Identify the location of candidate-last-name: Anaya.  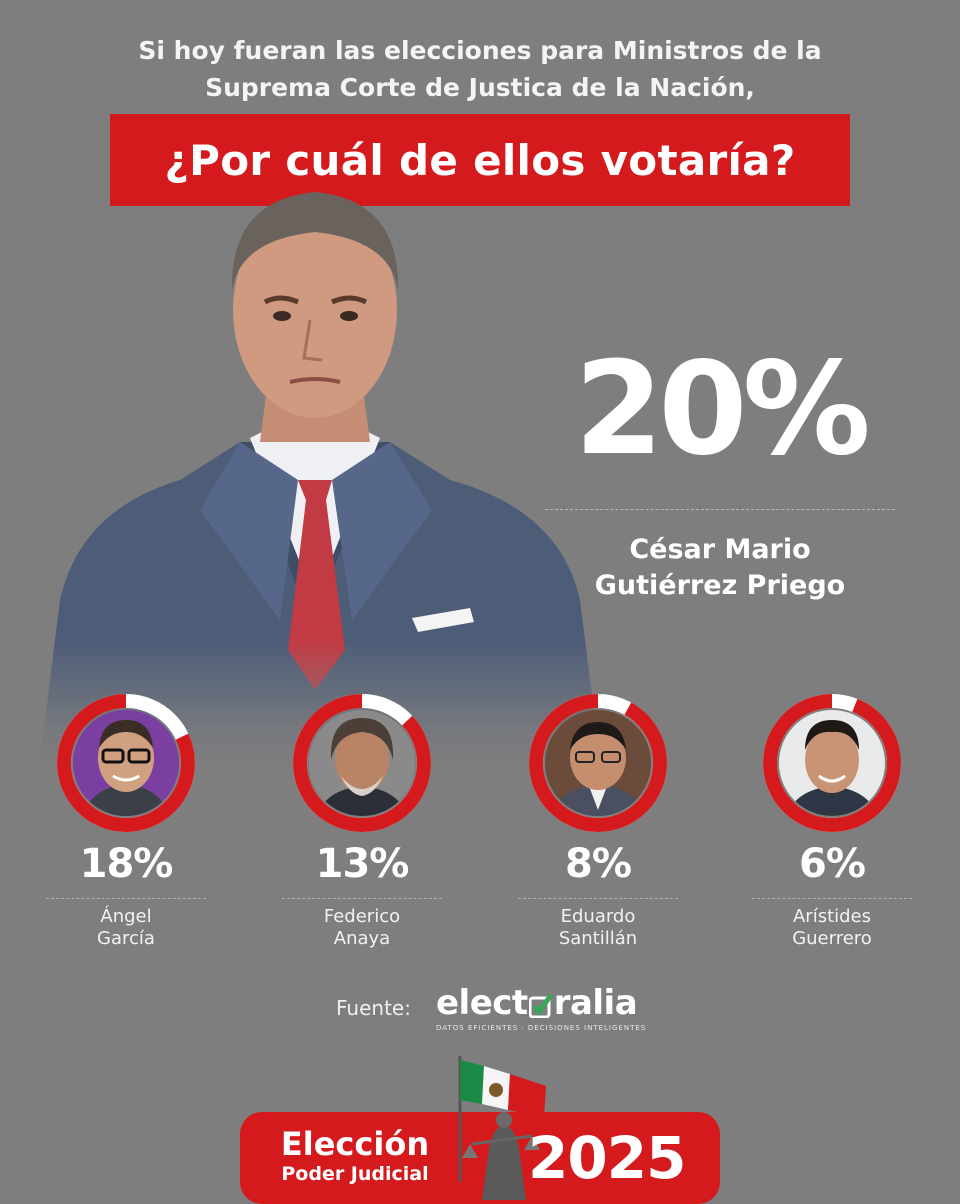
(362, 938).